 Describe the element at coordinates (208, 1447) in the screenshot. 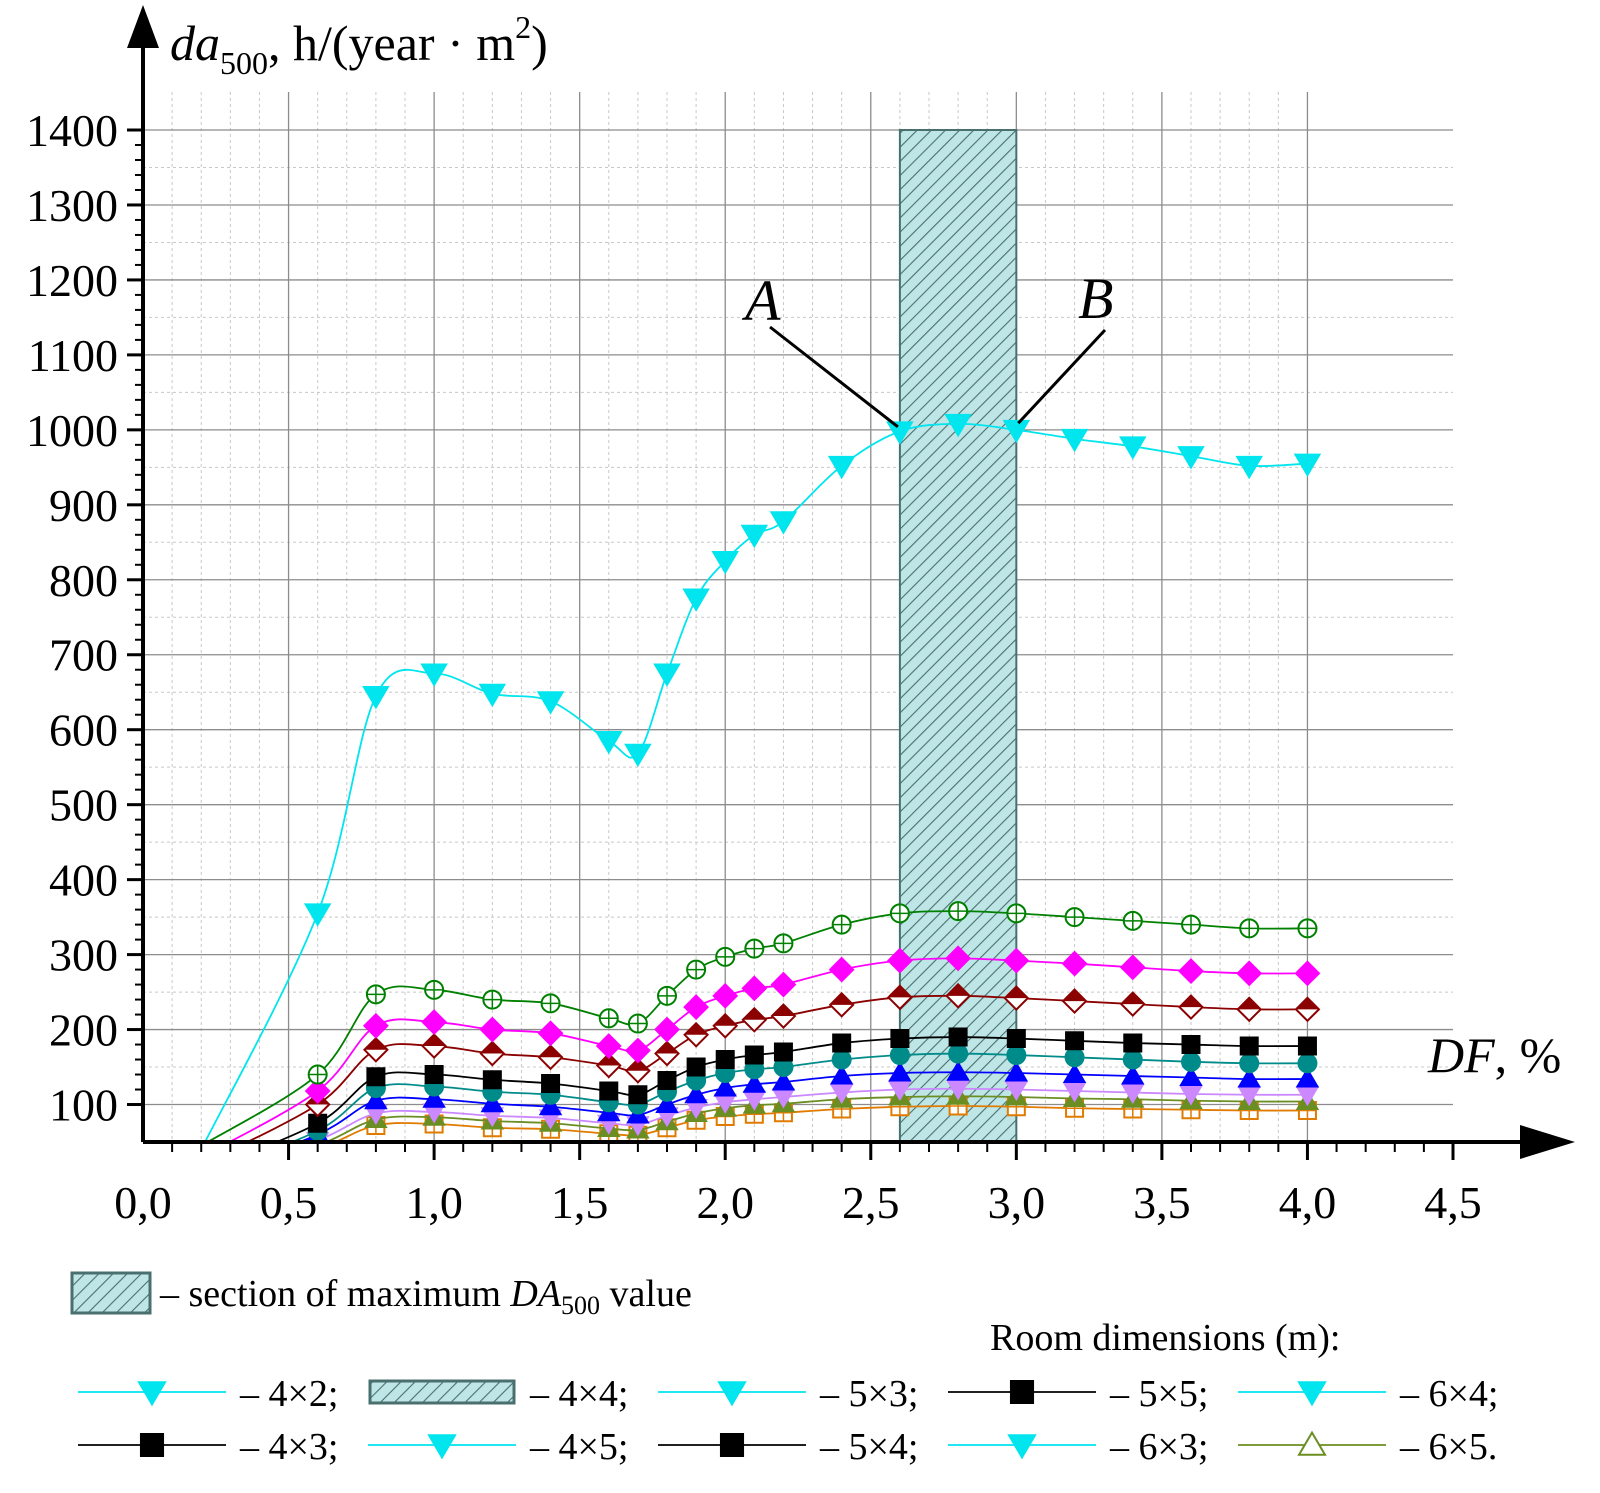

I see `legend-entry: – 4×3;` at that location.